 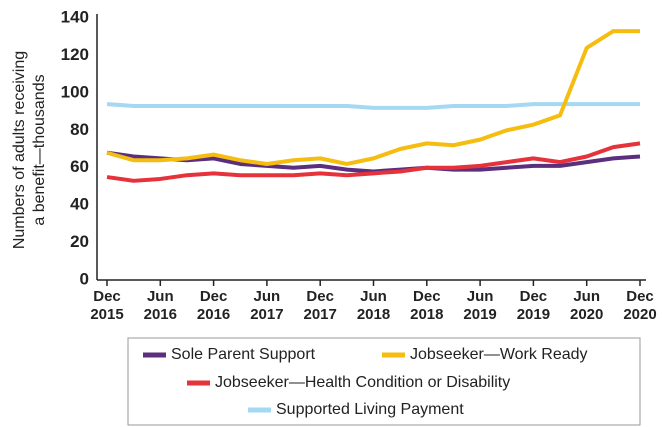 I want to click on y-tick-label: 40, so click(x=79, y=204).